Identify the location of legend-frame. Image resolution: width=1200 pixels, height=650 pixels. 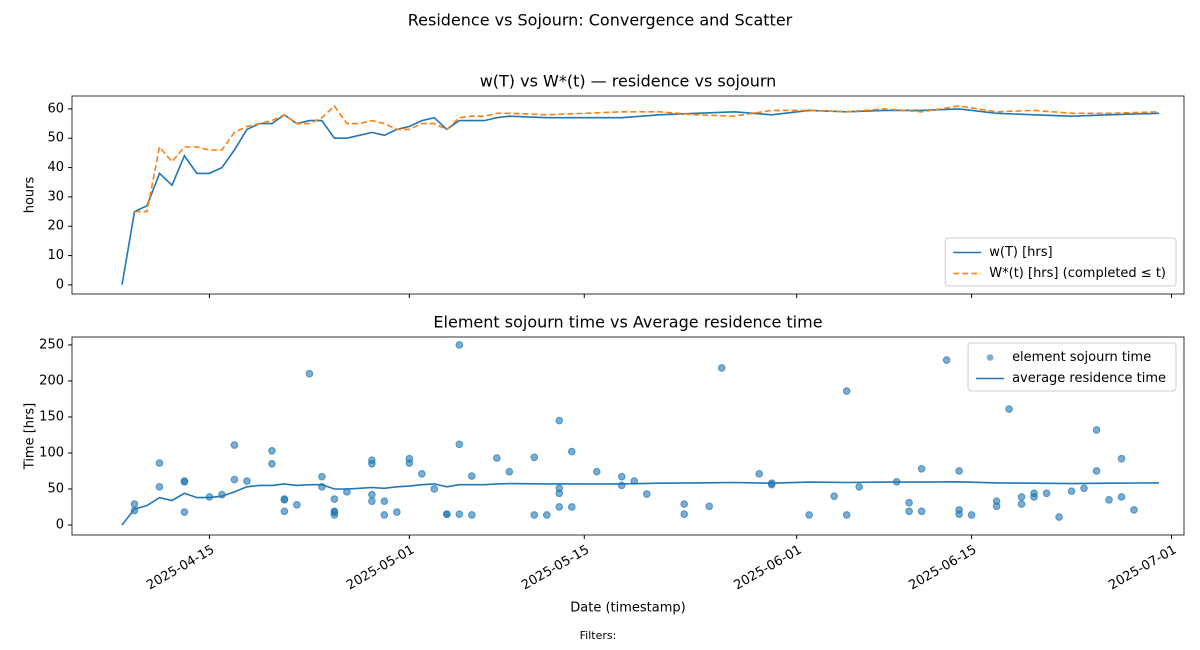
(1072, 367).